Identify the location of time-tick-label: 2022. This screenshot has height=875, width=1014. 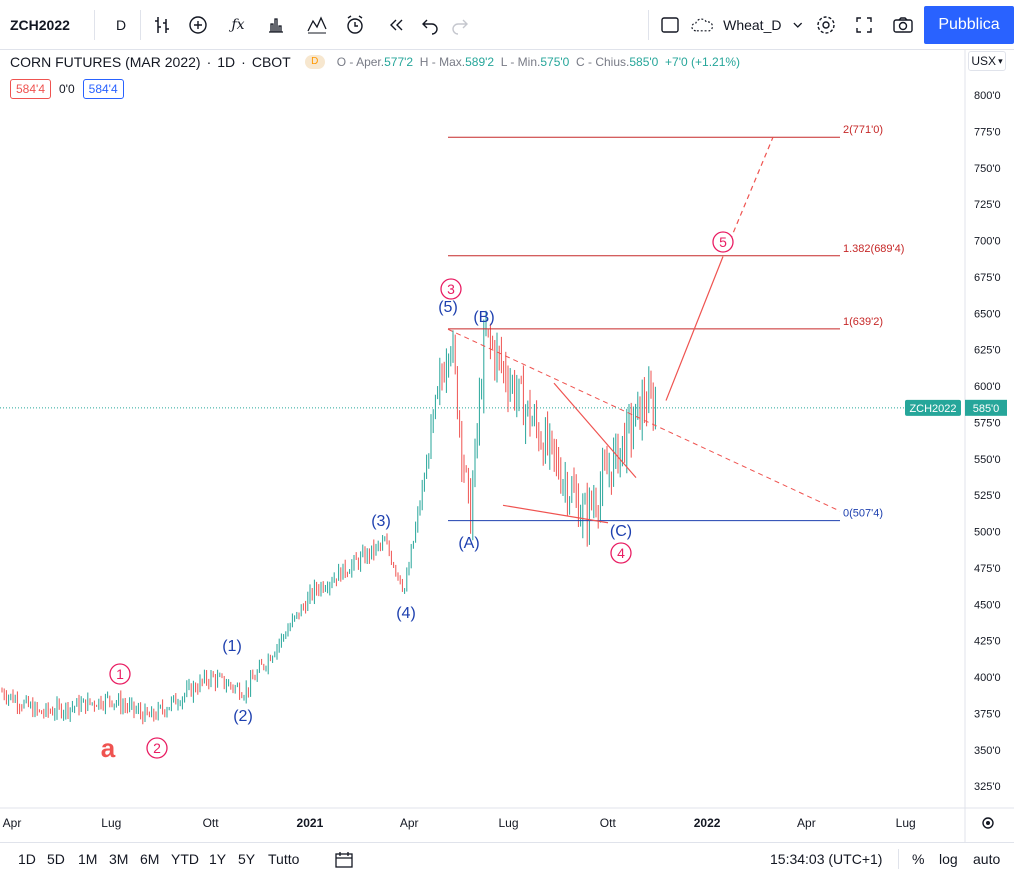
(707, 823).